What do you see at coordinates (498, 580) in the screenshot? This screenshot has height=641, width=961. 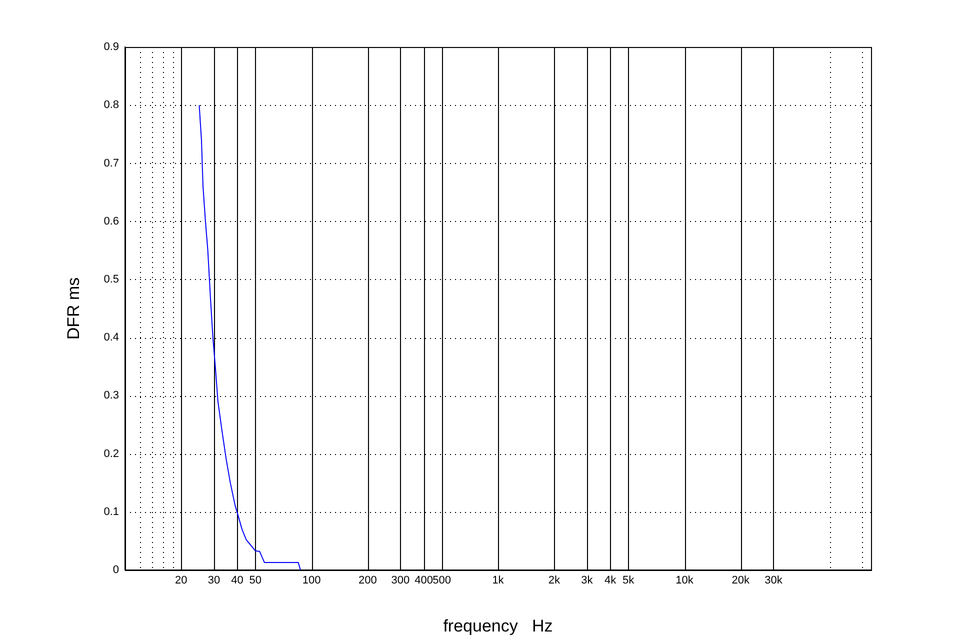 I see `x-tick-label: 1k` at bounding box center [498, 580].